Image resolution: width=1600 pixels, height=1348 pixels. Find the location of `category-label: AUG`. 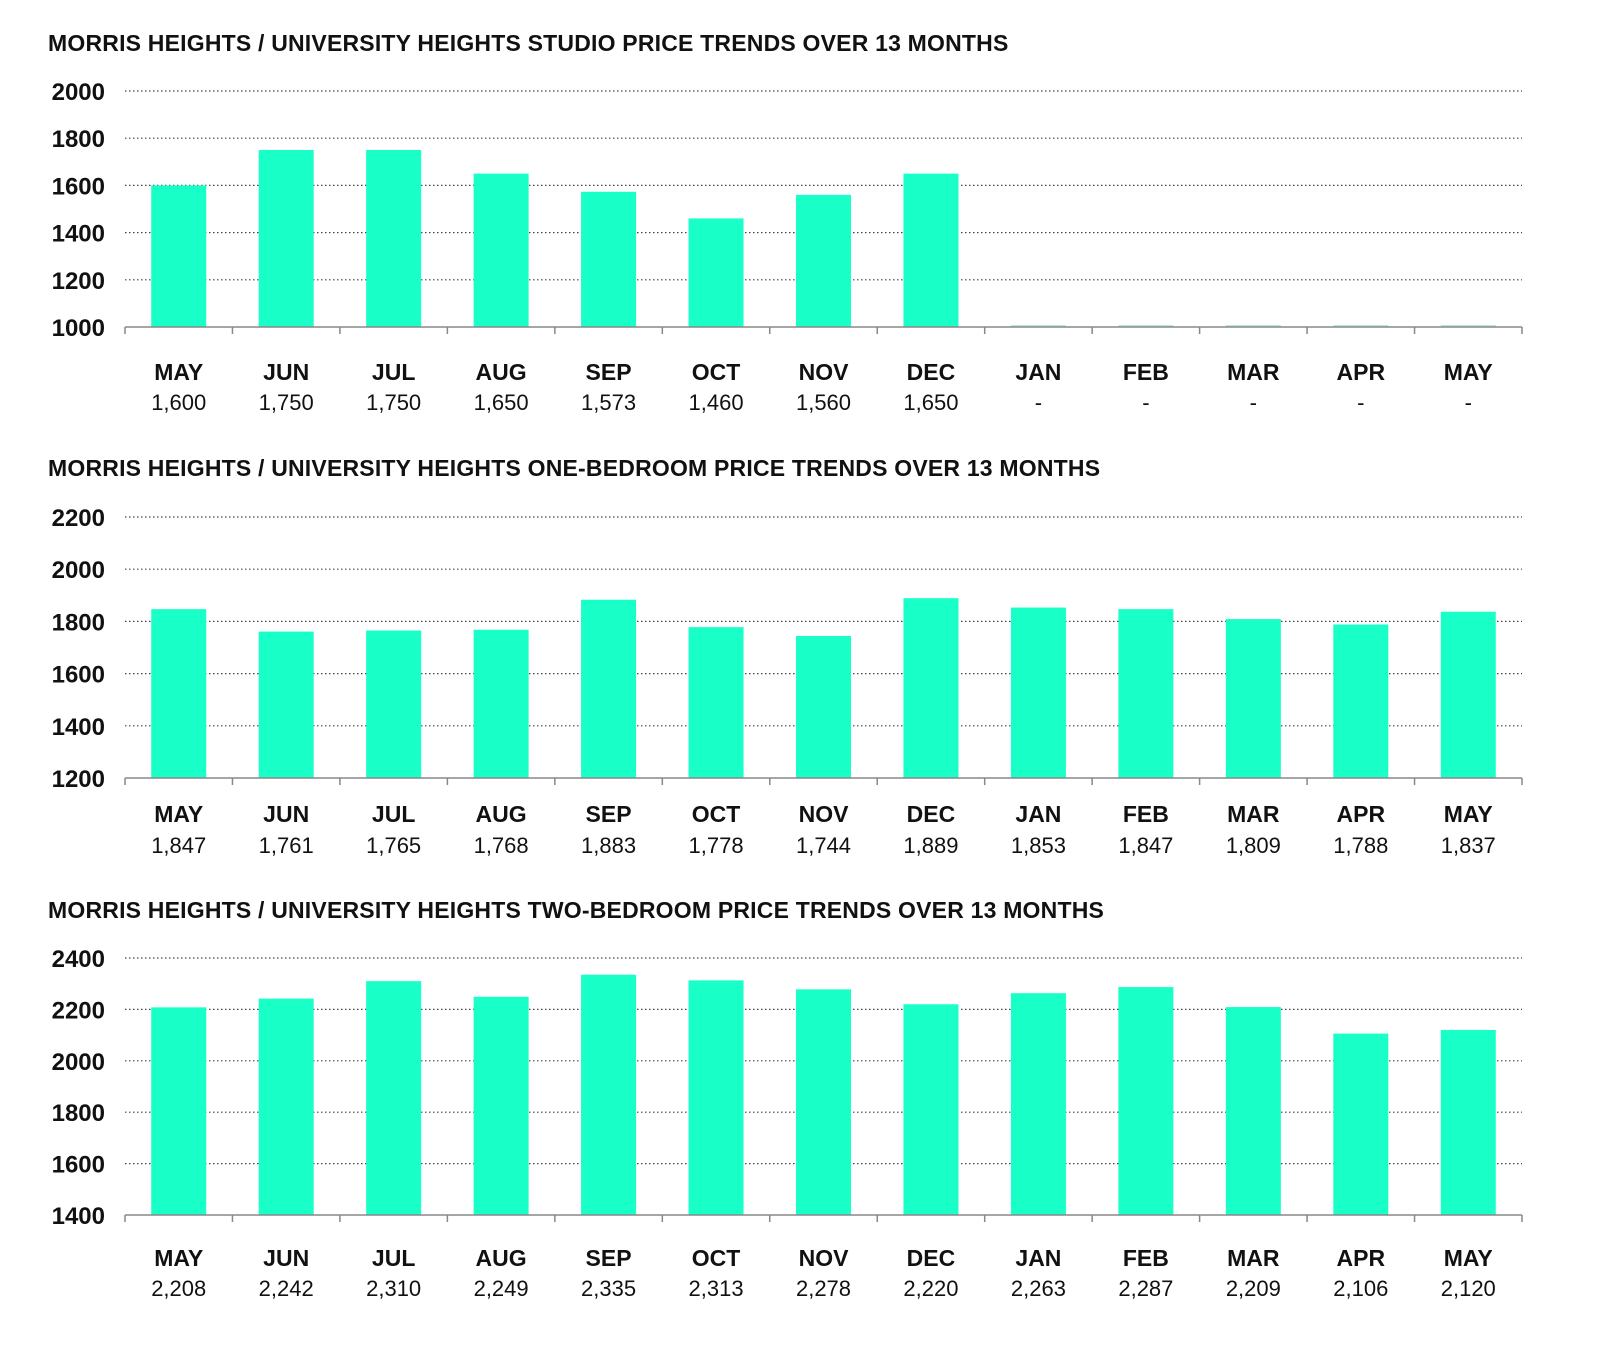

category-label: AUG is located at coordinates (501, 1258).